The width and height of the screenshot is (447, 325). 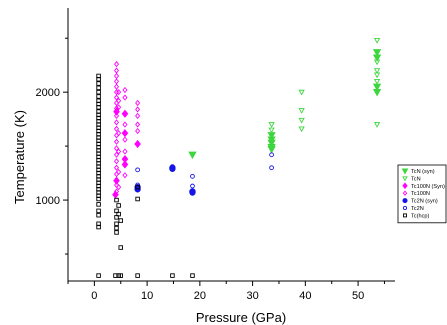 I want to click on x-tick-label: 40, so click(x=305, y=296).